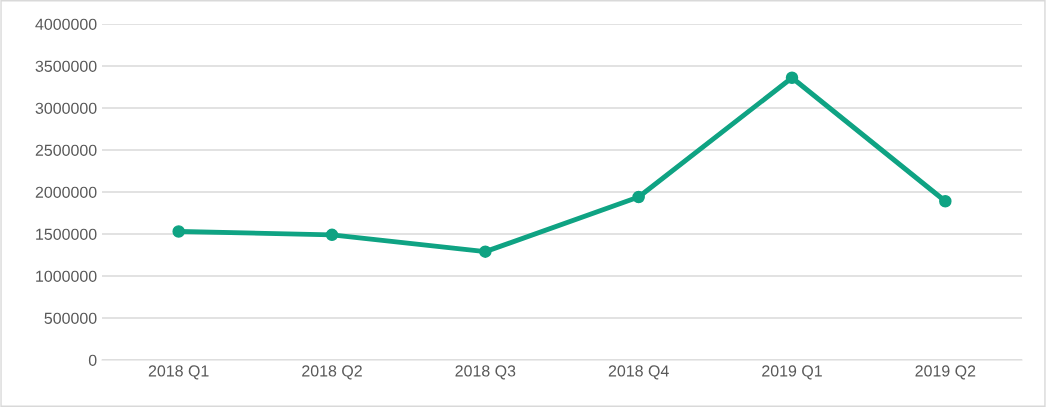  What do you see at coordinates (66, 150) in the screenshot?
I see `y-tick-label: 2500000` at bounding box center [66, 150].